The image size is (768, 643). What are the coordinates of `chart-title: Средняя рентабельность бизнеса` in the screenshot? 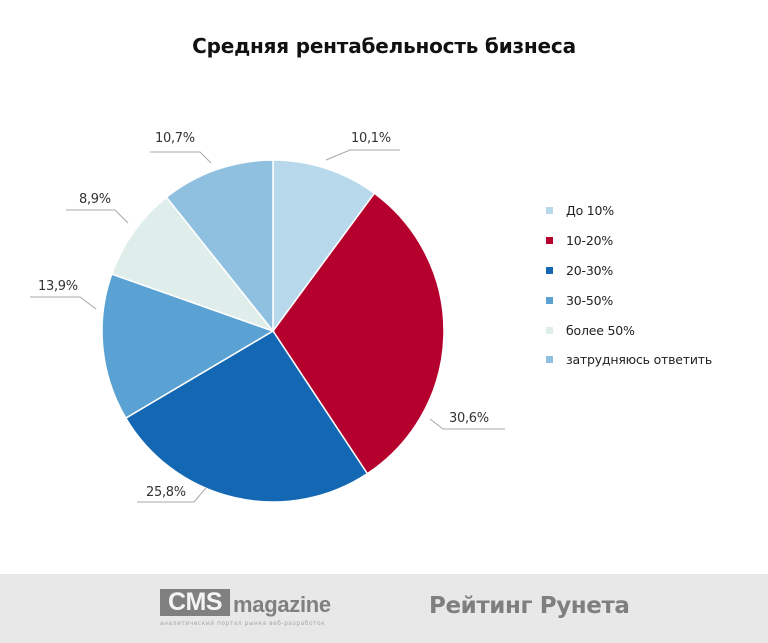 It's located at (384, 46).